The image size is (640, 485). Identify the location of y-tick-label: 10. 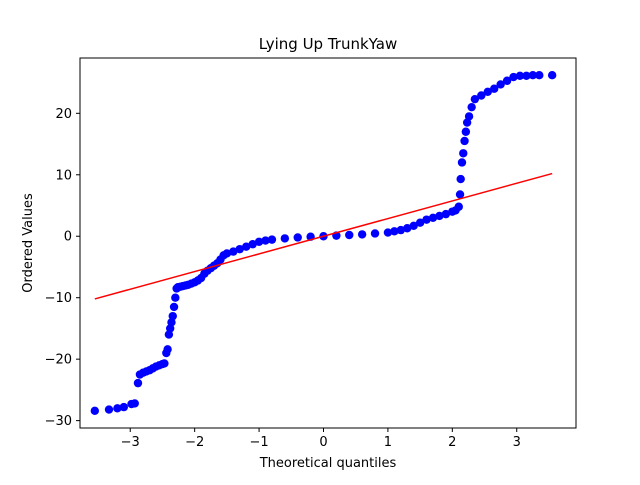
(63, 175).